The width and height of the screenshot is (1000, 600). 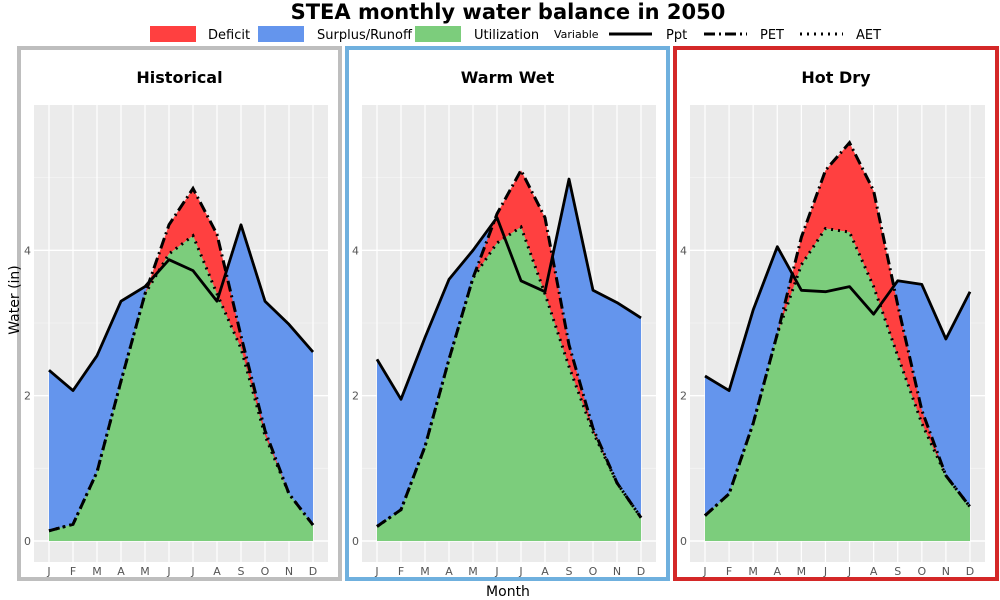 What do you see at coordinates (179, 77) in the screenshot?
I see `panel-title: Historical` at bounding box center [179, 77].